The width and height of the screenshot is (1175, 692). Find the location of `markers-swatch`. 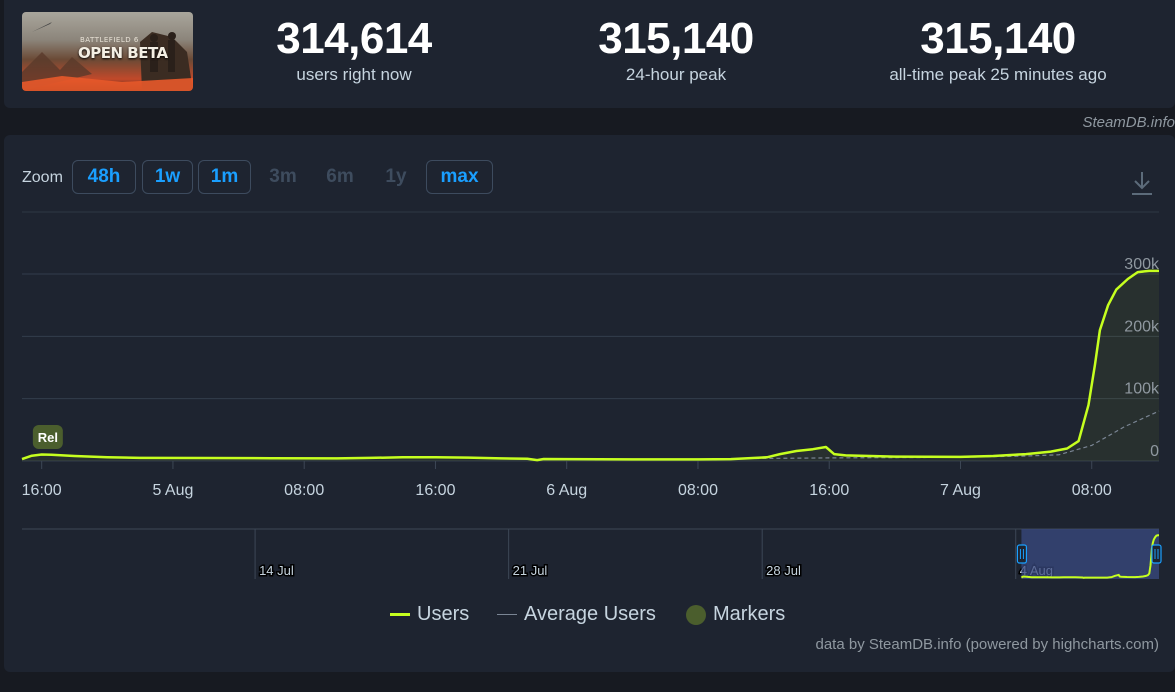

markers-swatch is located at coordinates (696, 614).